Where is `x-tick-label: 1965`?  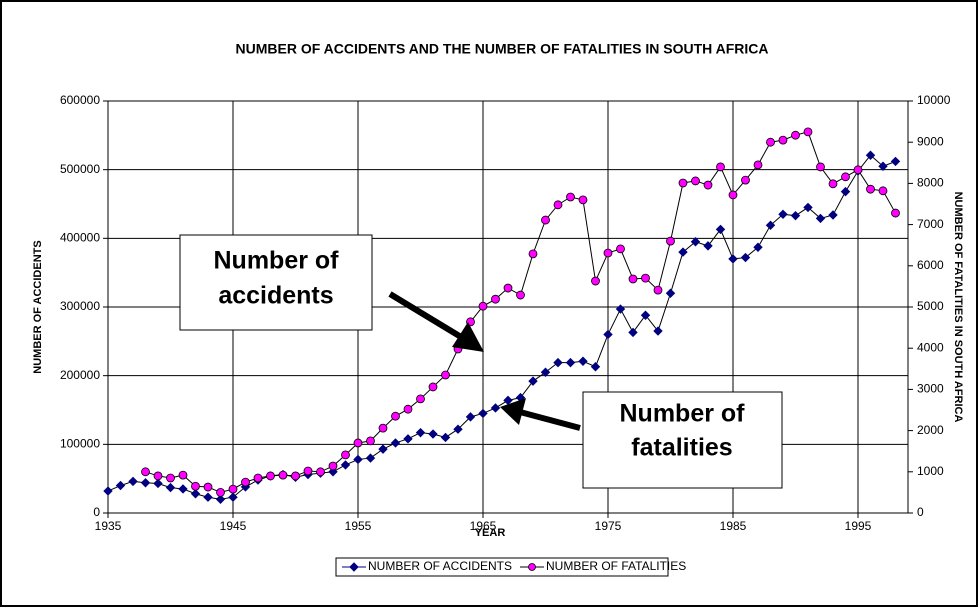
x-tick-label: 1965 is located at coordinates (483, 526).